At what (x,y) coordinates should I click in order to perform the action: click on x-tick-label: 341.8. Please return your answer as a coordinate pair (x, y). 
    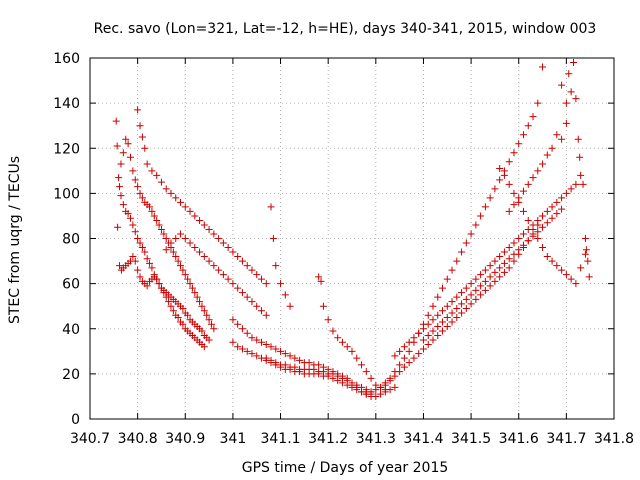
    Looking at the image, I should click on (614, 439).